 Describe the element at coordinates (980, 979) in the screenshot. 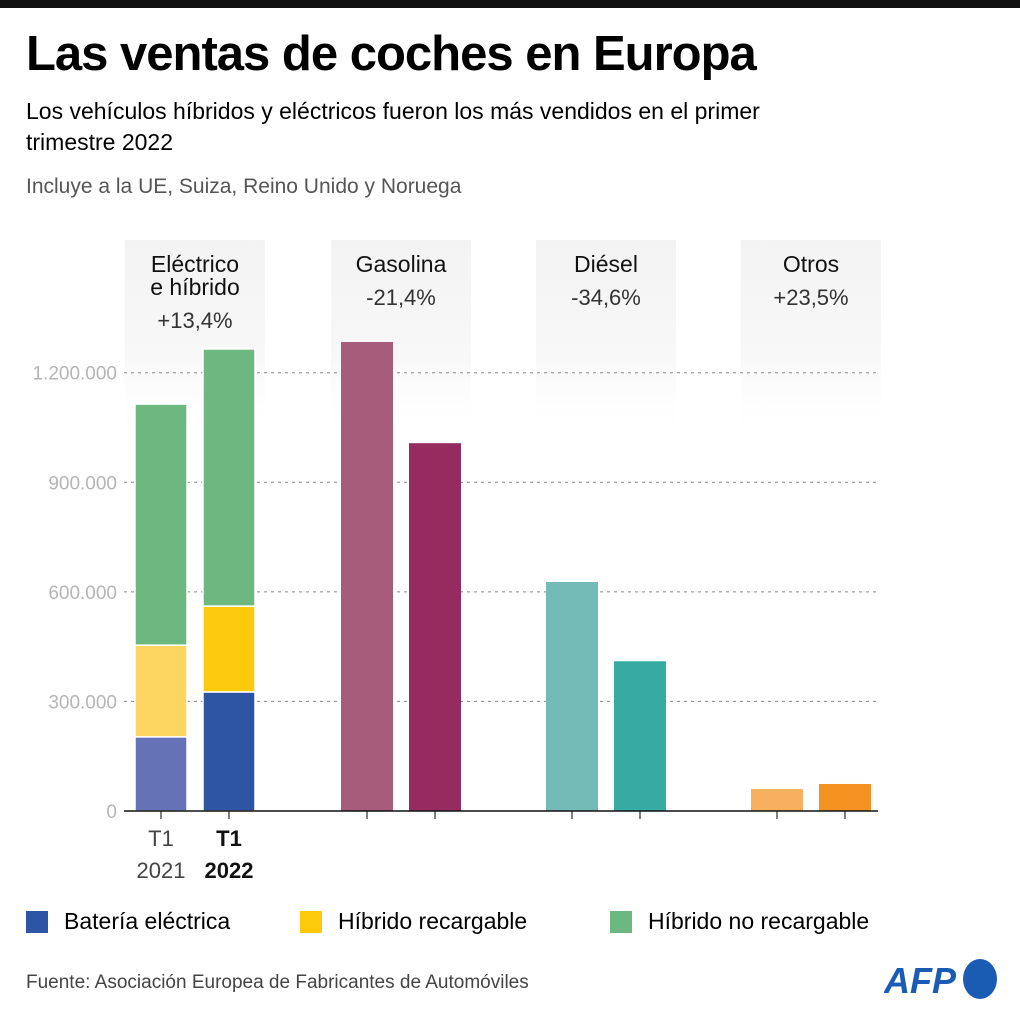

I see `afp-logo-circle` at that location.